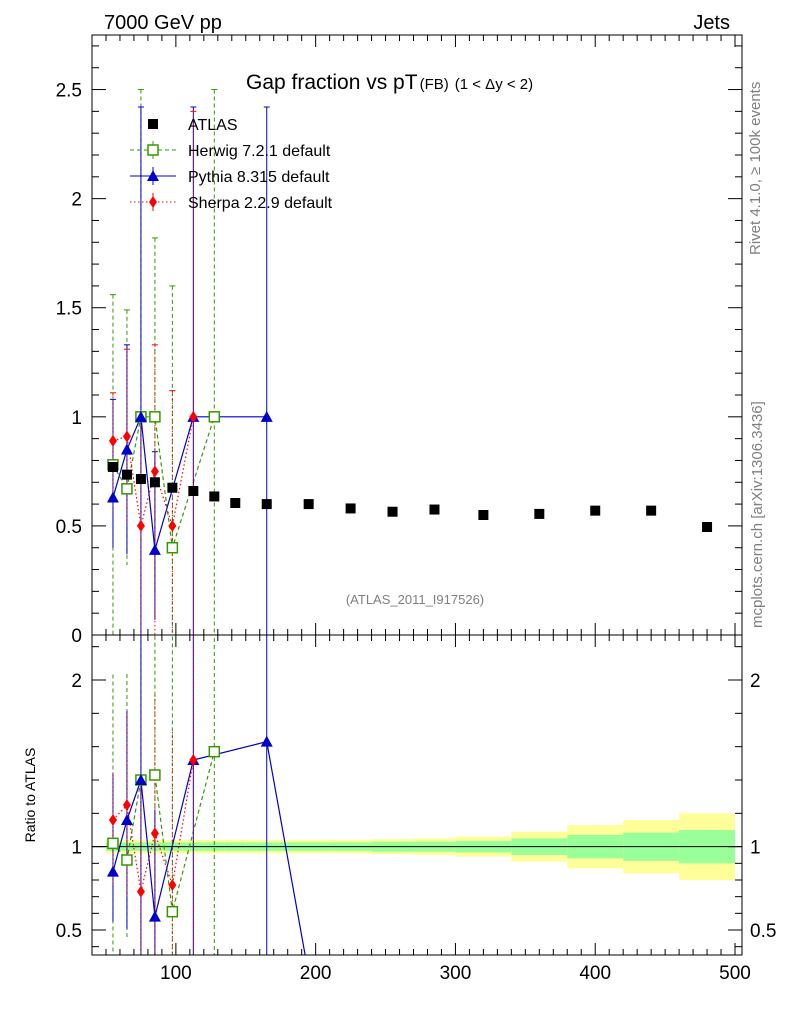  What do you see at coordinates (711, 23) in the screenshot?
I see `header-category: Jets` at bounding box center [711, 23].